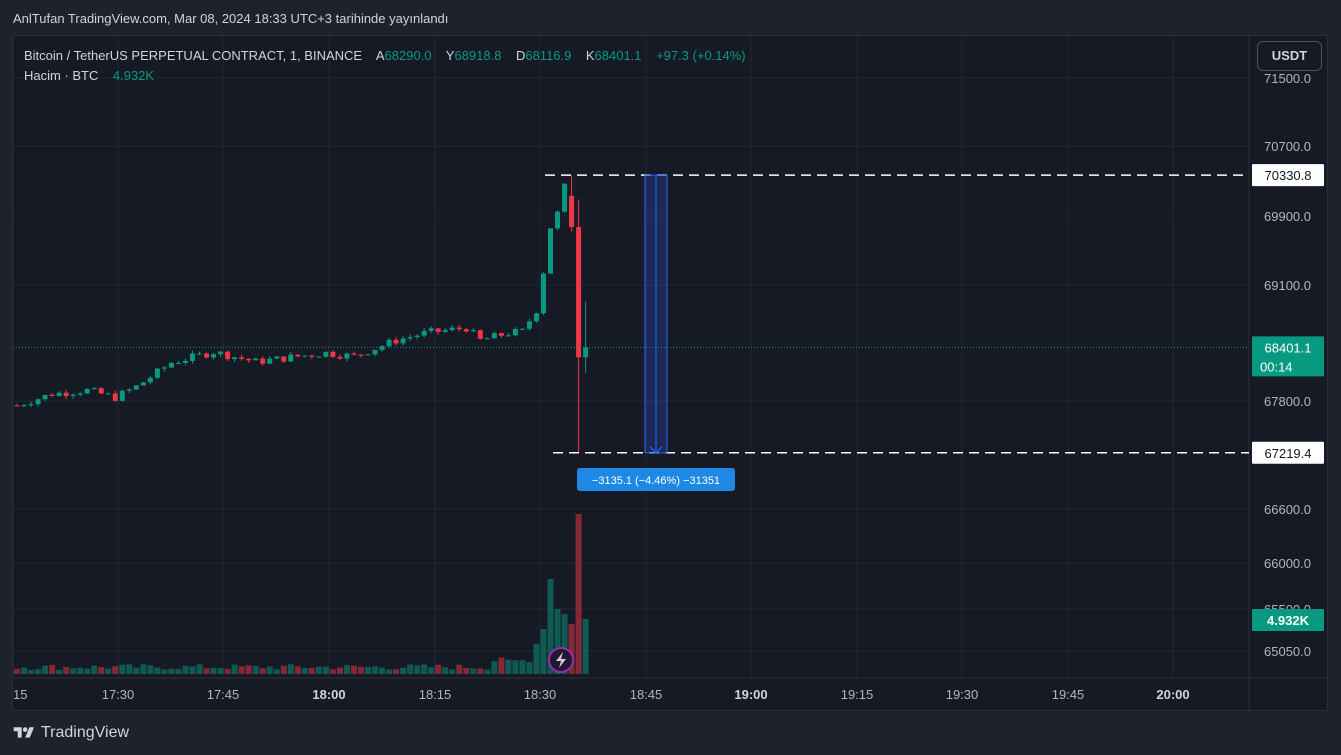  What do you see at coordinates (85, 732) in the screenshot?
I see `brand-name: TradingView` at bounding box center [85, 732].